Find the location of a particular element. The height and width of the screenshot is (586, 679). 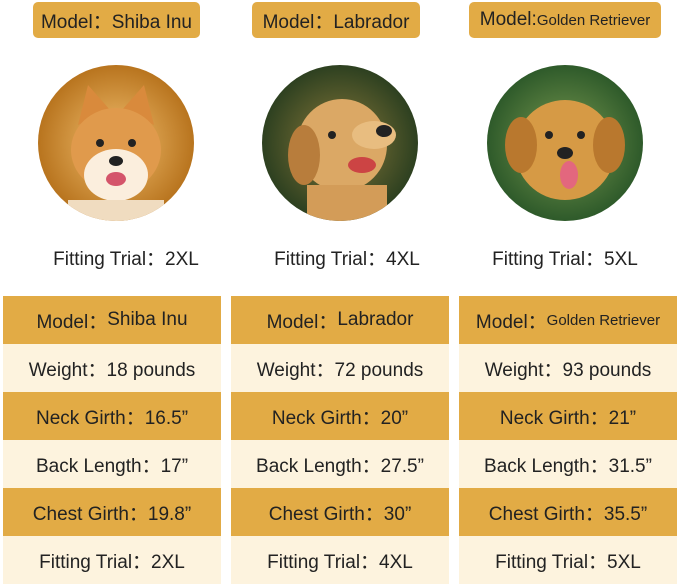

model-tag-labrador: Model：Labrador is located at coordinates (336, 20).